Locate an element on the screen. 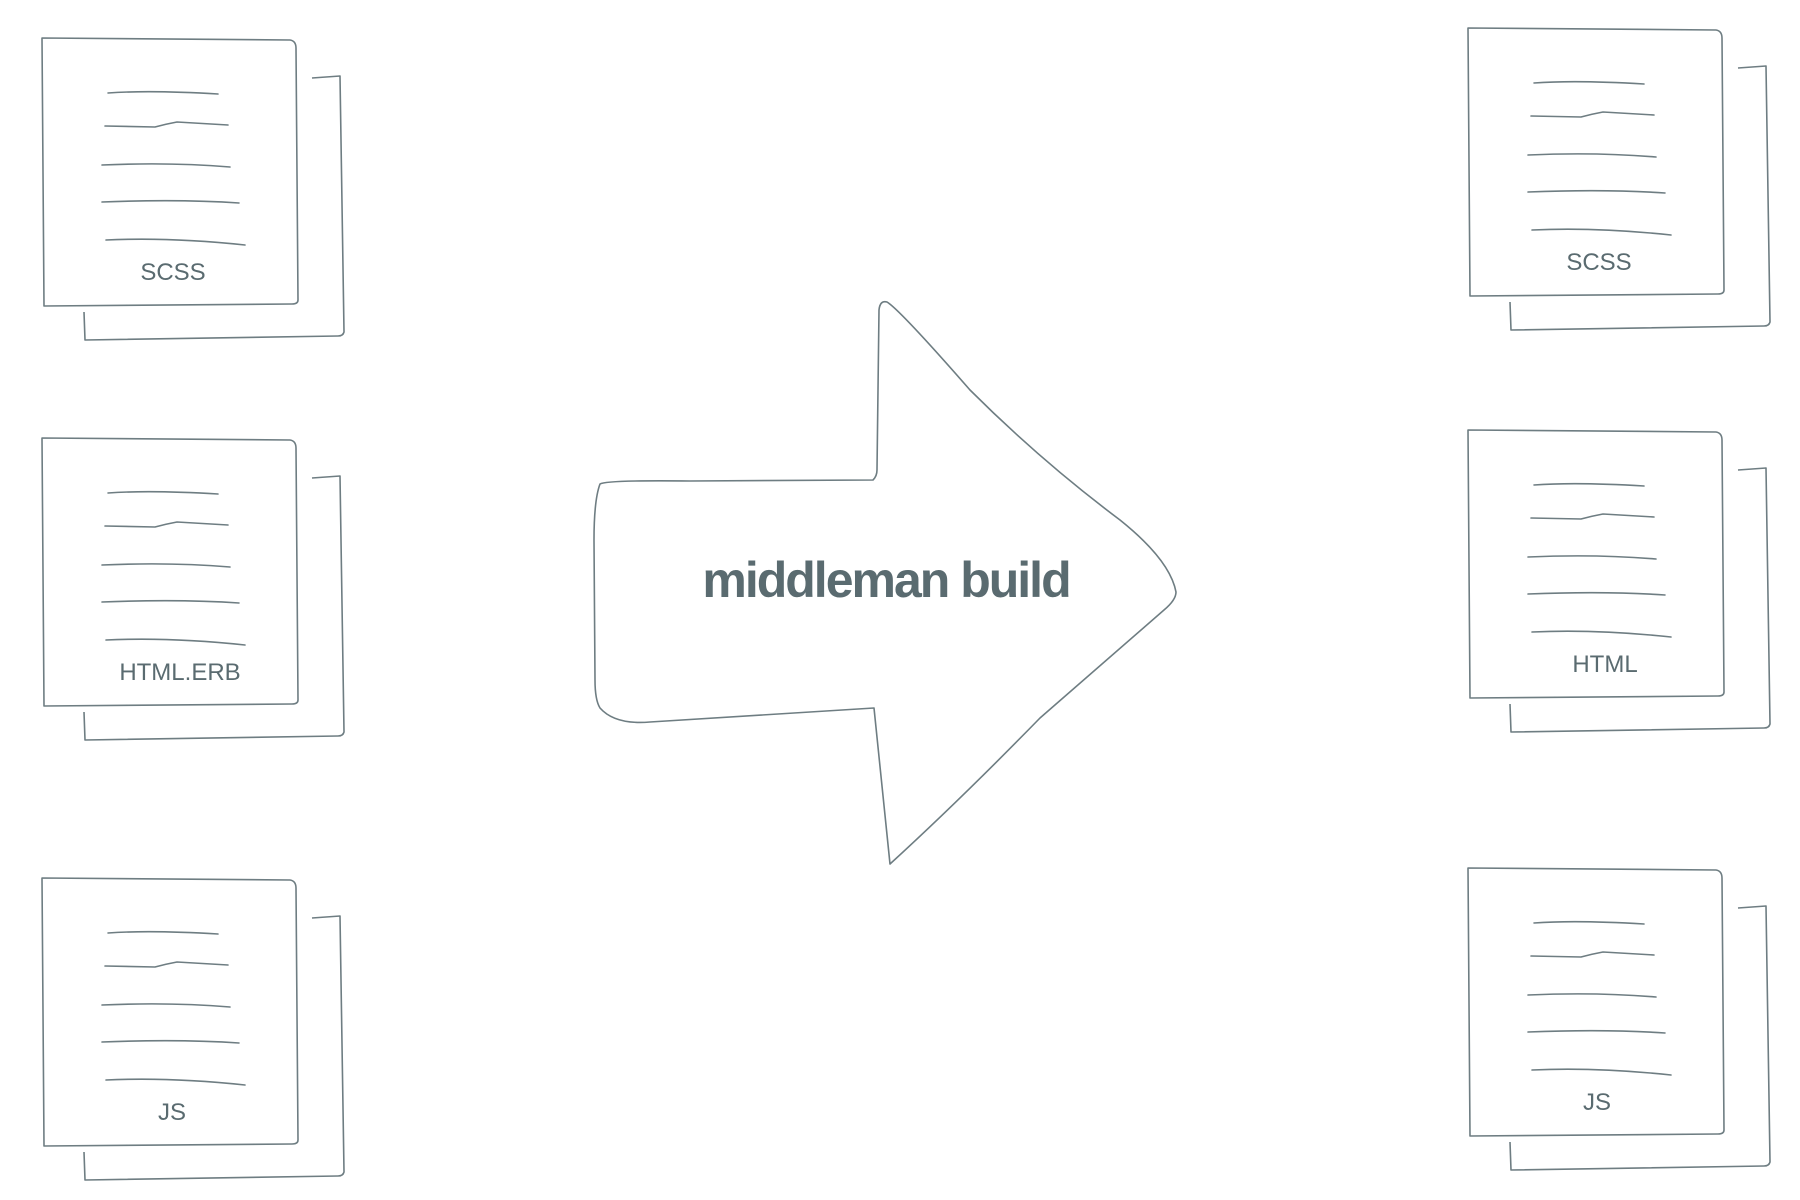 The height and width of the screenshot is (1200, 1800). output-file-scss: SCSS is located at coordinates (1619, 179).